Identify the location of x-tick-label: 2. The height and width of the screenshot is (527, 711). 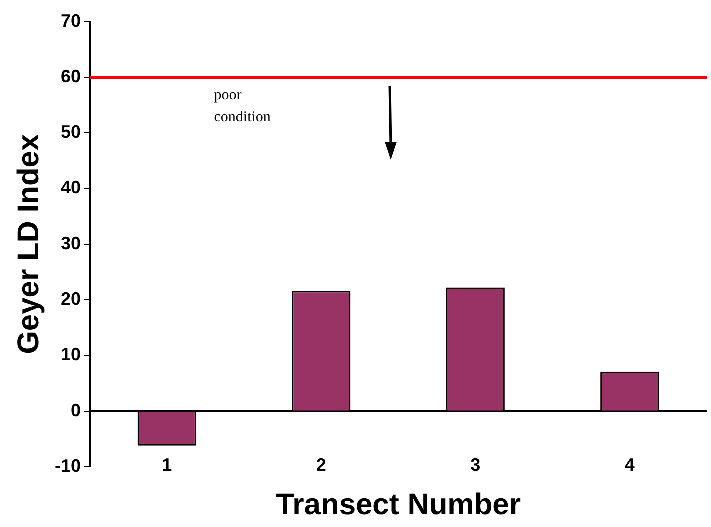
(321, 465).